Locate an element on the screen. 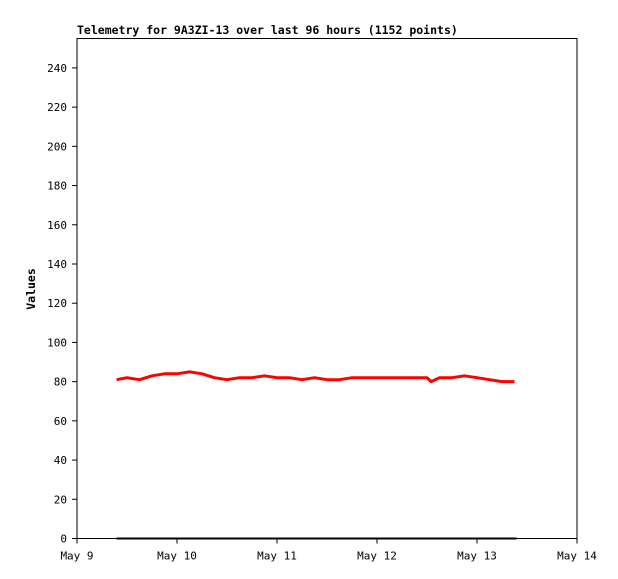  y-axis-label: Values is located at coordinates (31, 289).